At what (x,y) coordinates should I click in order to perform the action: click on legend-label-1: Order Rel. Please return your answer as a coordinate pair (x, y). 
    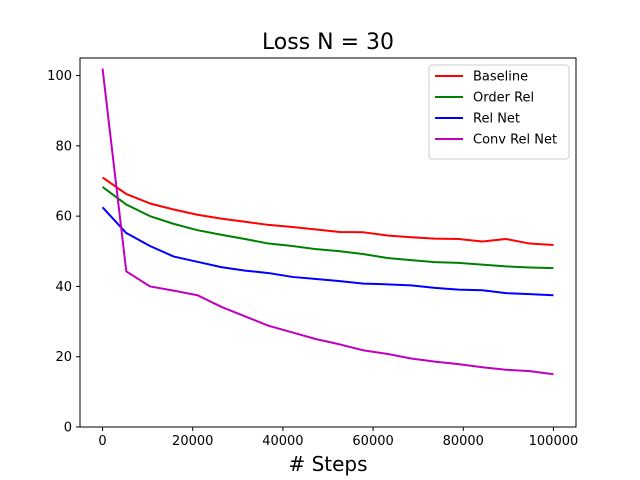
    Looking at the image, I should click on (503, 98).